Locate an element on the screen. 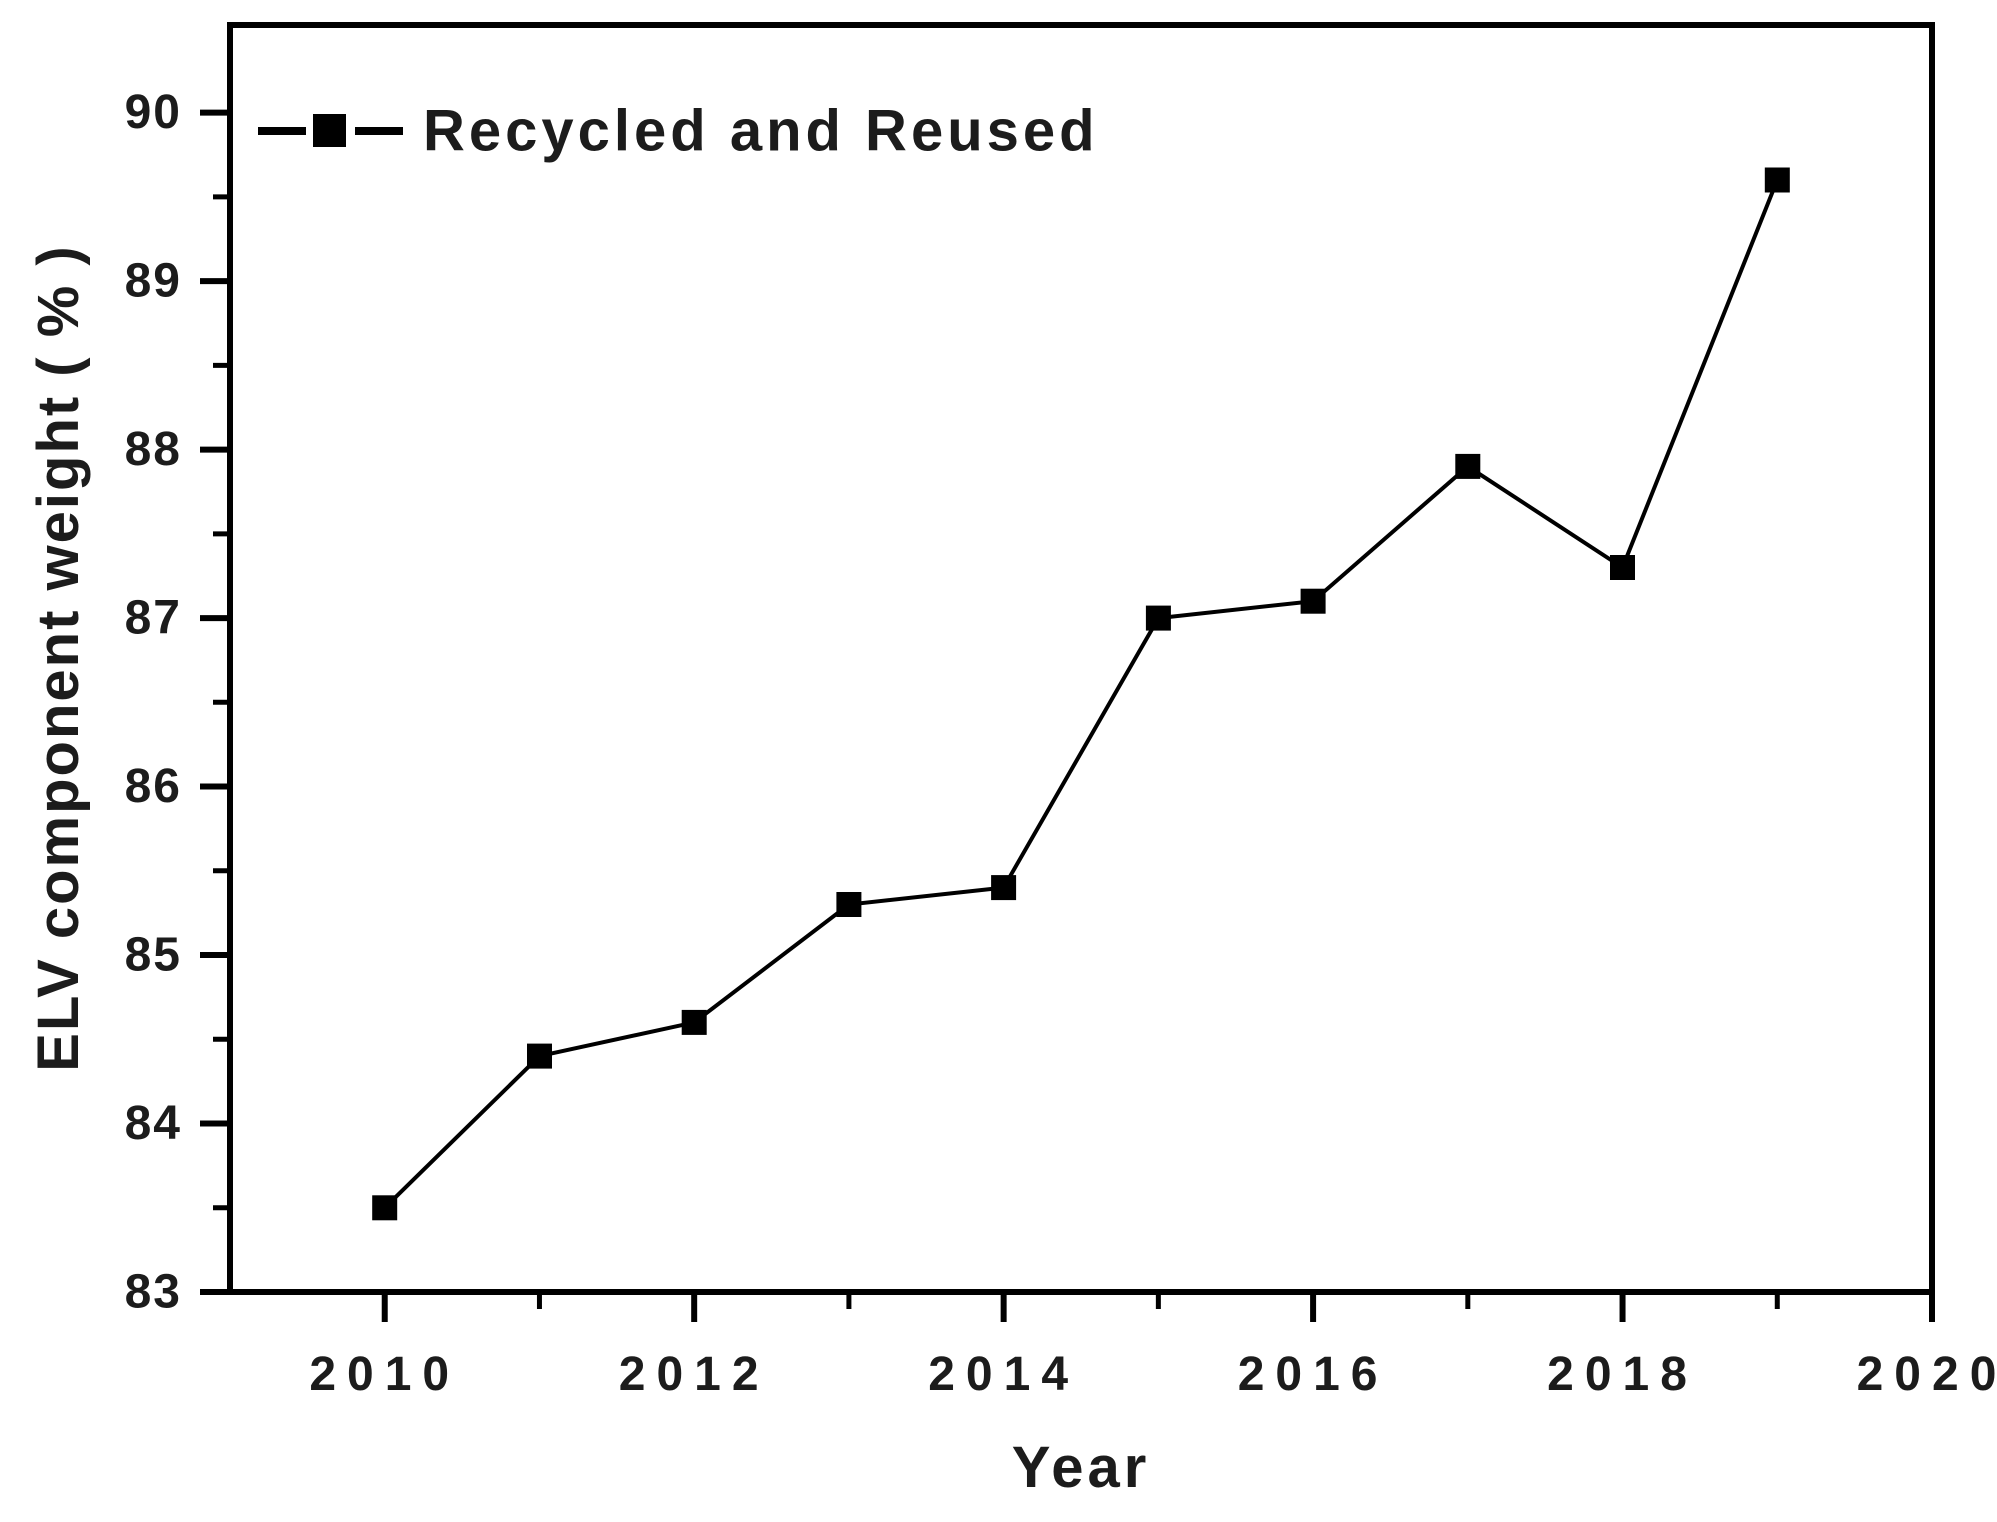  y-tick-label: 89 is located at coordinates (153, 281).